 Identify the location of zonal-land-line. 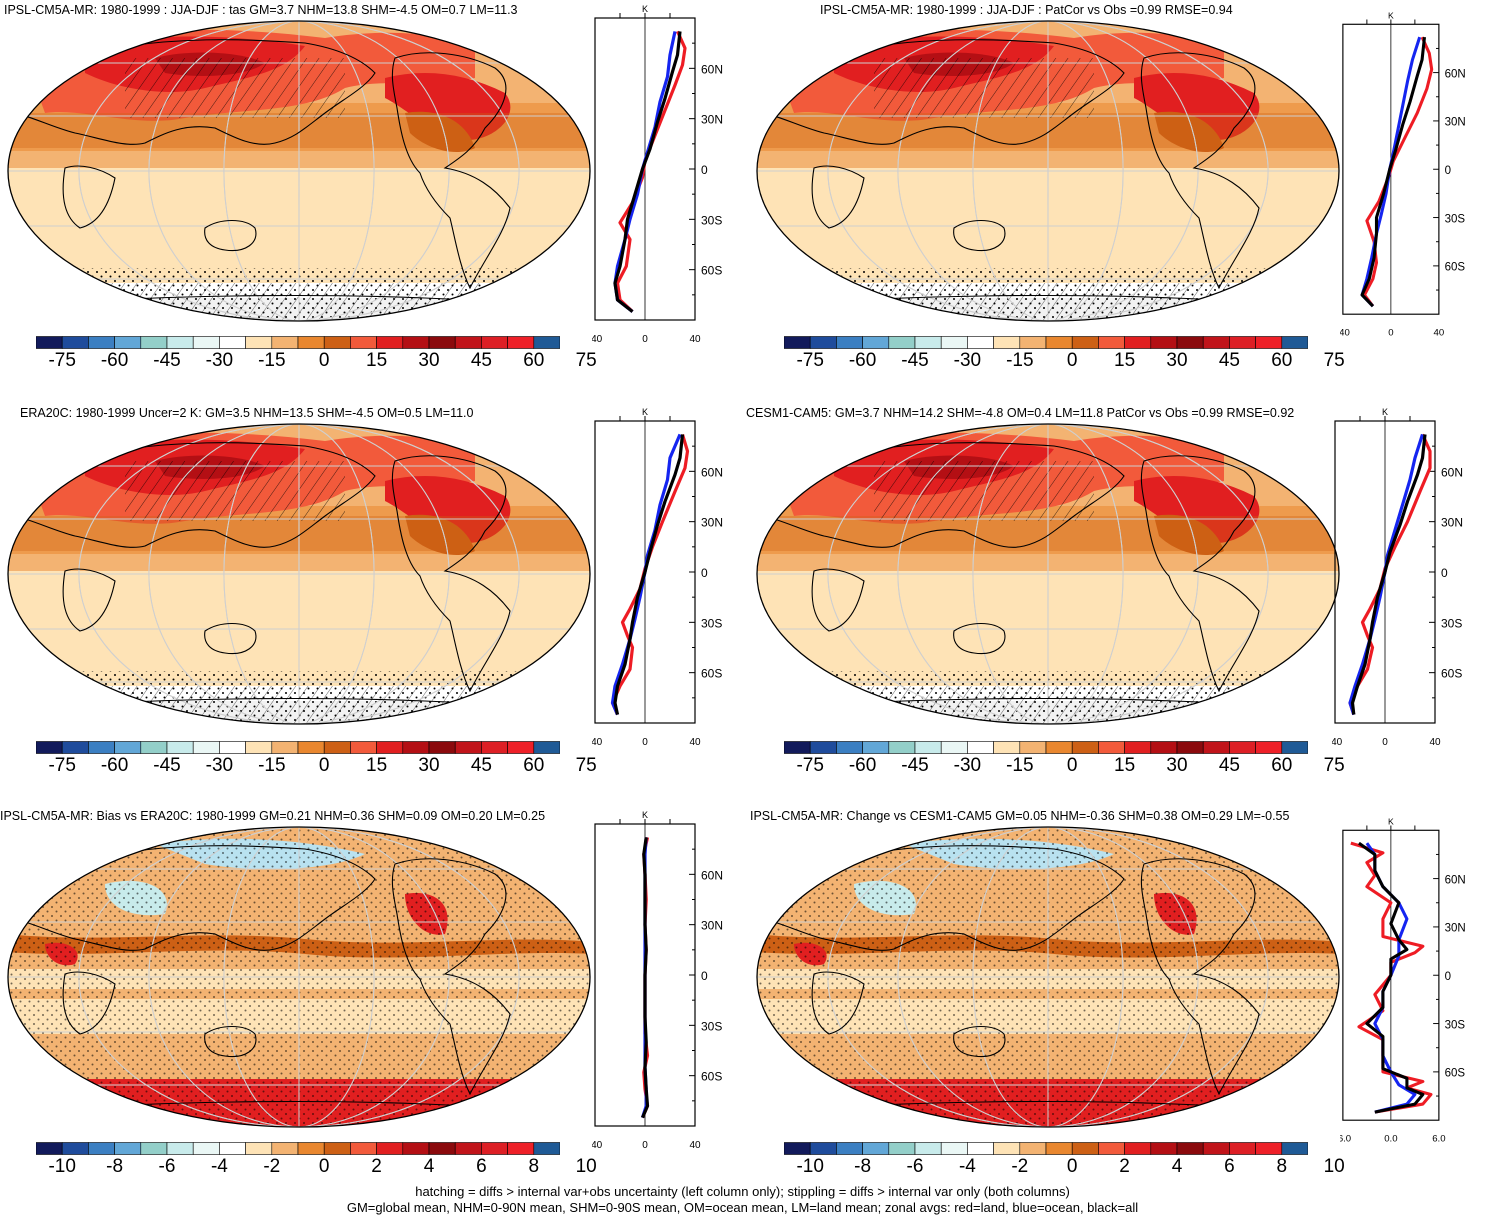
(1390, 574).